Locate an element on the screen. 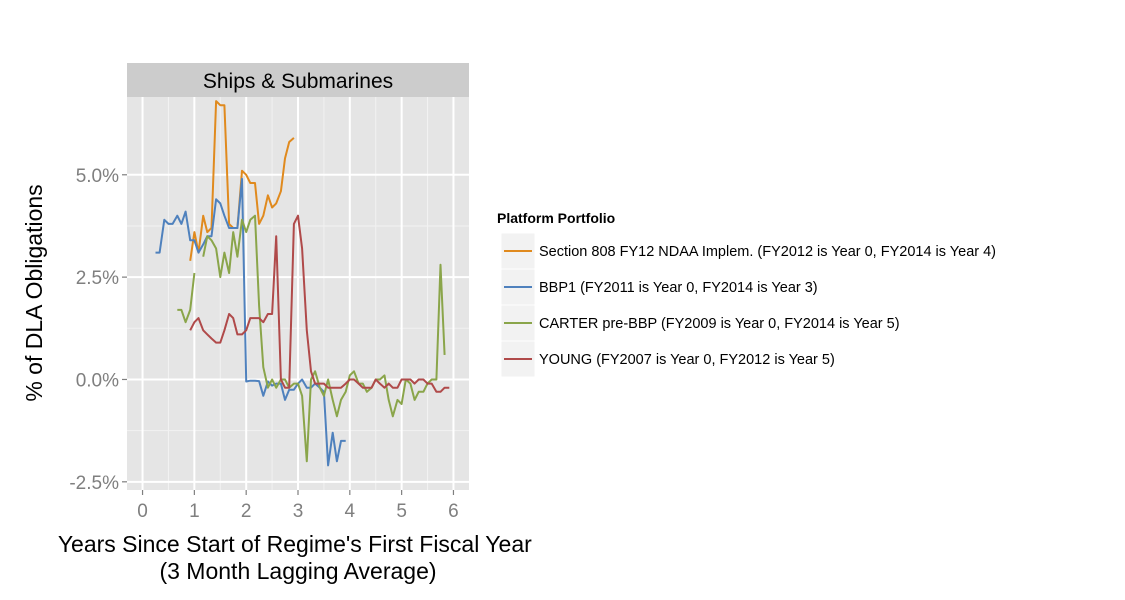 The height and width of the screenshot is (600, 1125). x-axis: 0 1 2 3 4 5 6 is located at coordinates (298, 506).